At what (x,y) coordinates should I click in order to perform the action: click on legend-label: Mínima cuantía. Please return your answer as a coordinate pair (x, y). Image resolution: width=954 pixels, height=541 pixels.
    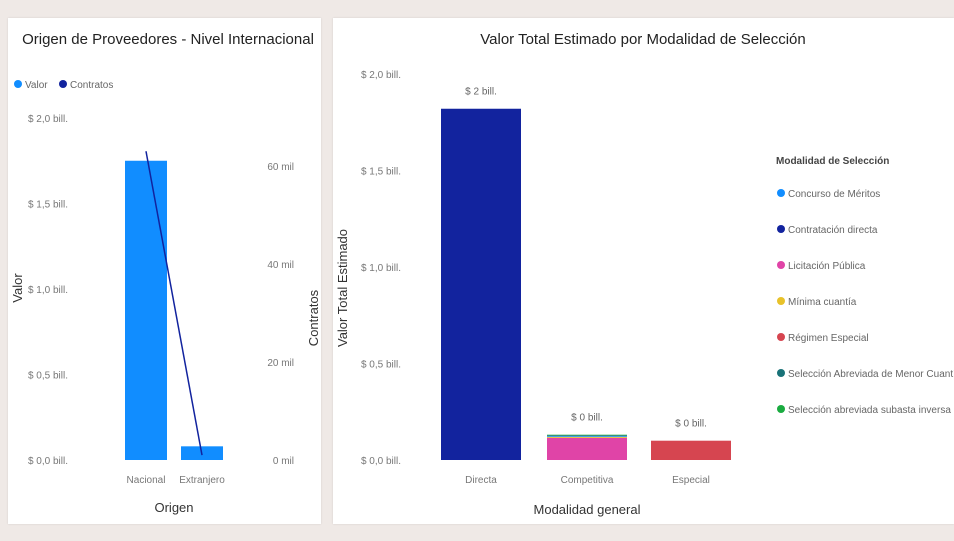
    Looking at the image, I should click on (822, 302).